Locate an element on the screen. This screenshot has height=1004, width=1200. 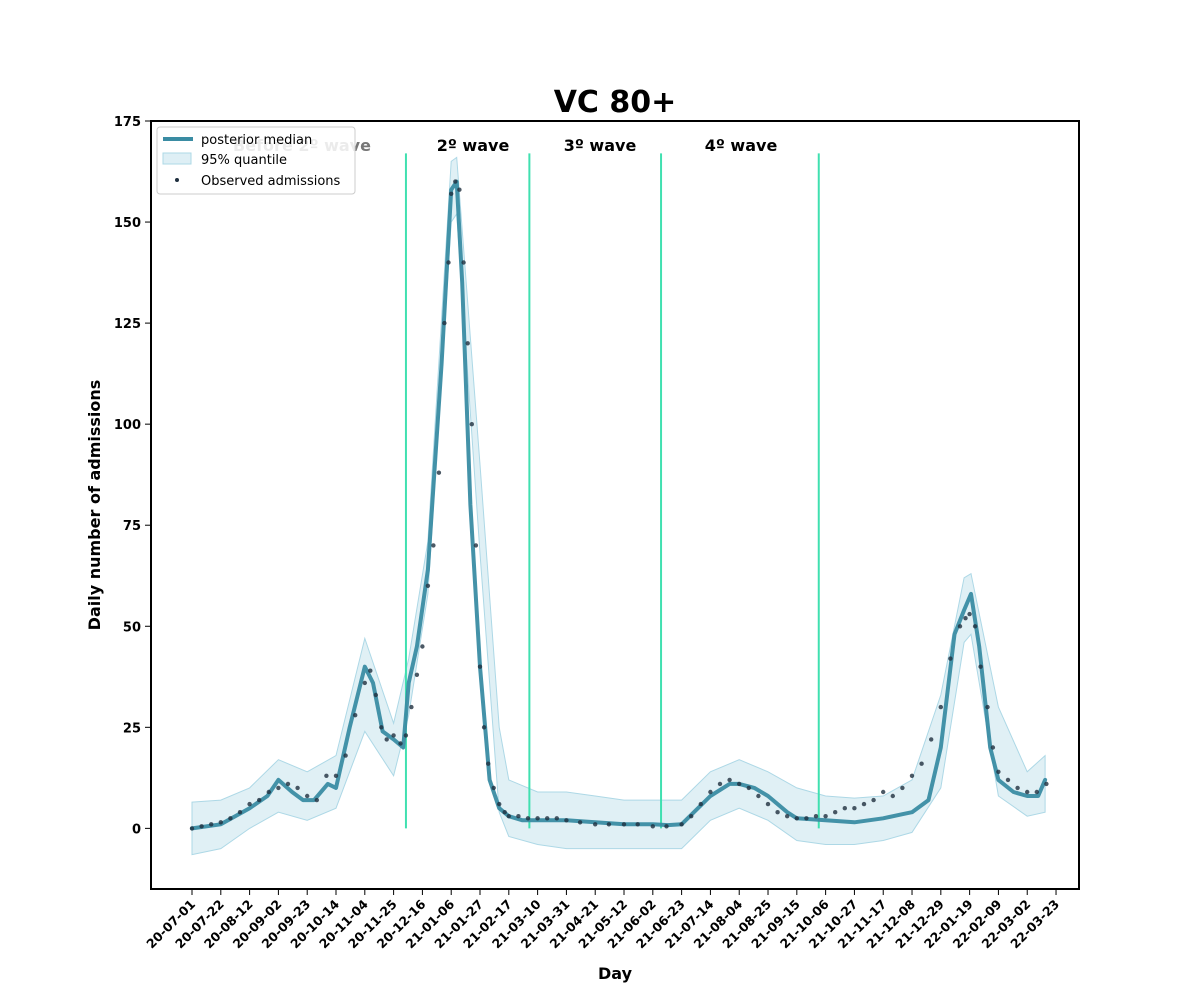
y-tick-label: 125 is located at coordinates (127, 324).